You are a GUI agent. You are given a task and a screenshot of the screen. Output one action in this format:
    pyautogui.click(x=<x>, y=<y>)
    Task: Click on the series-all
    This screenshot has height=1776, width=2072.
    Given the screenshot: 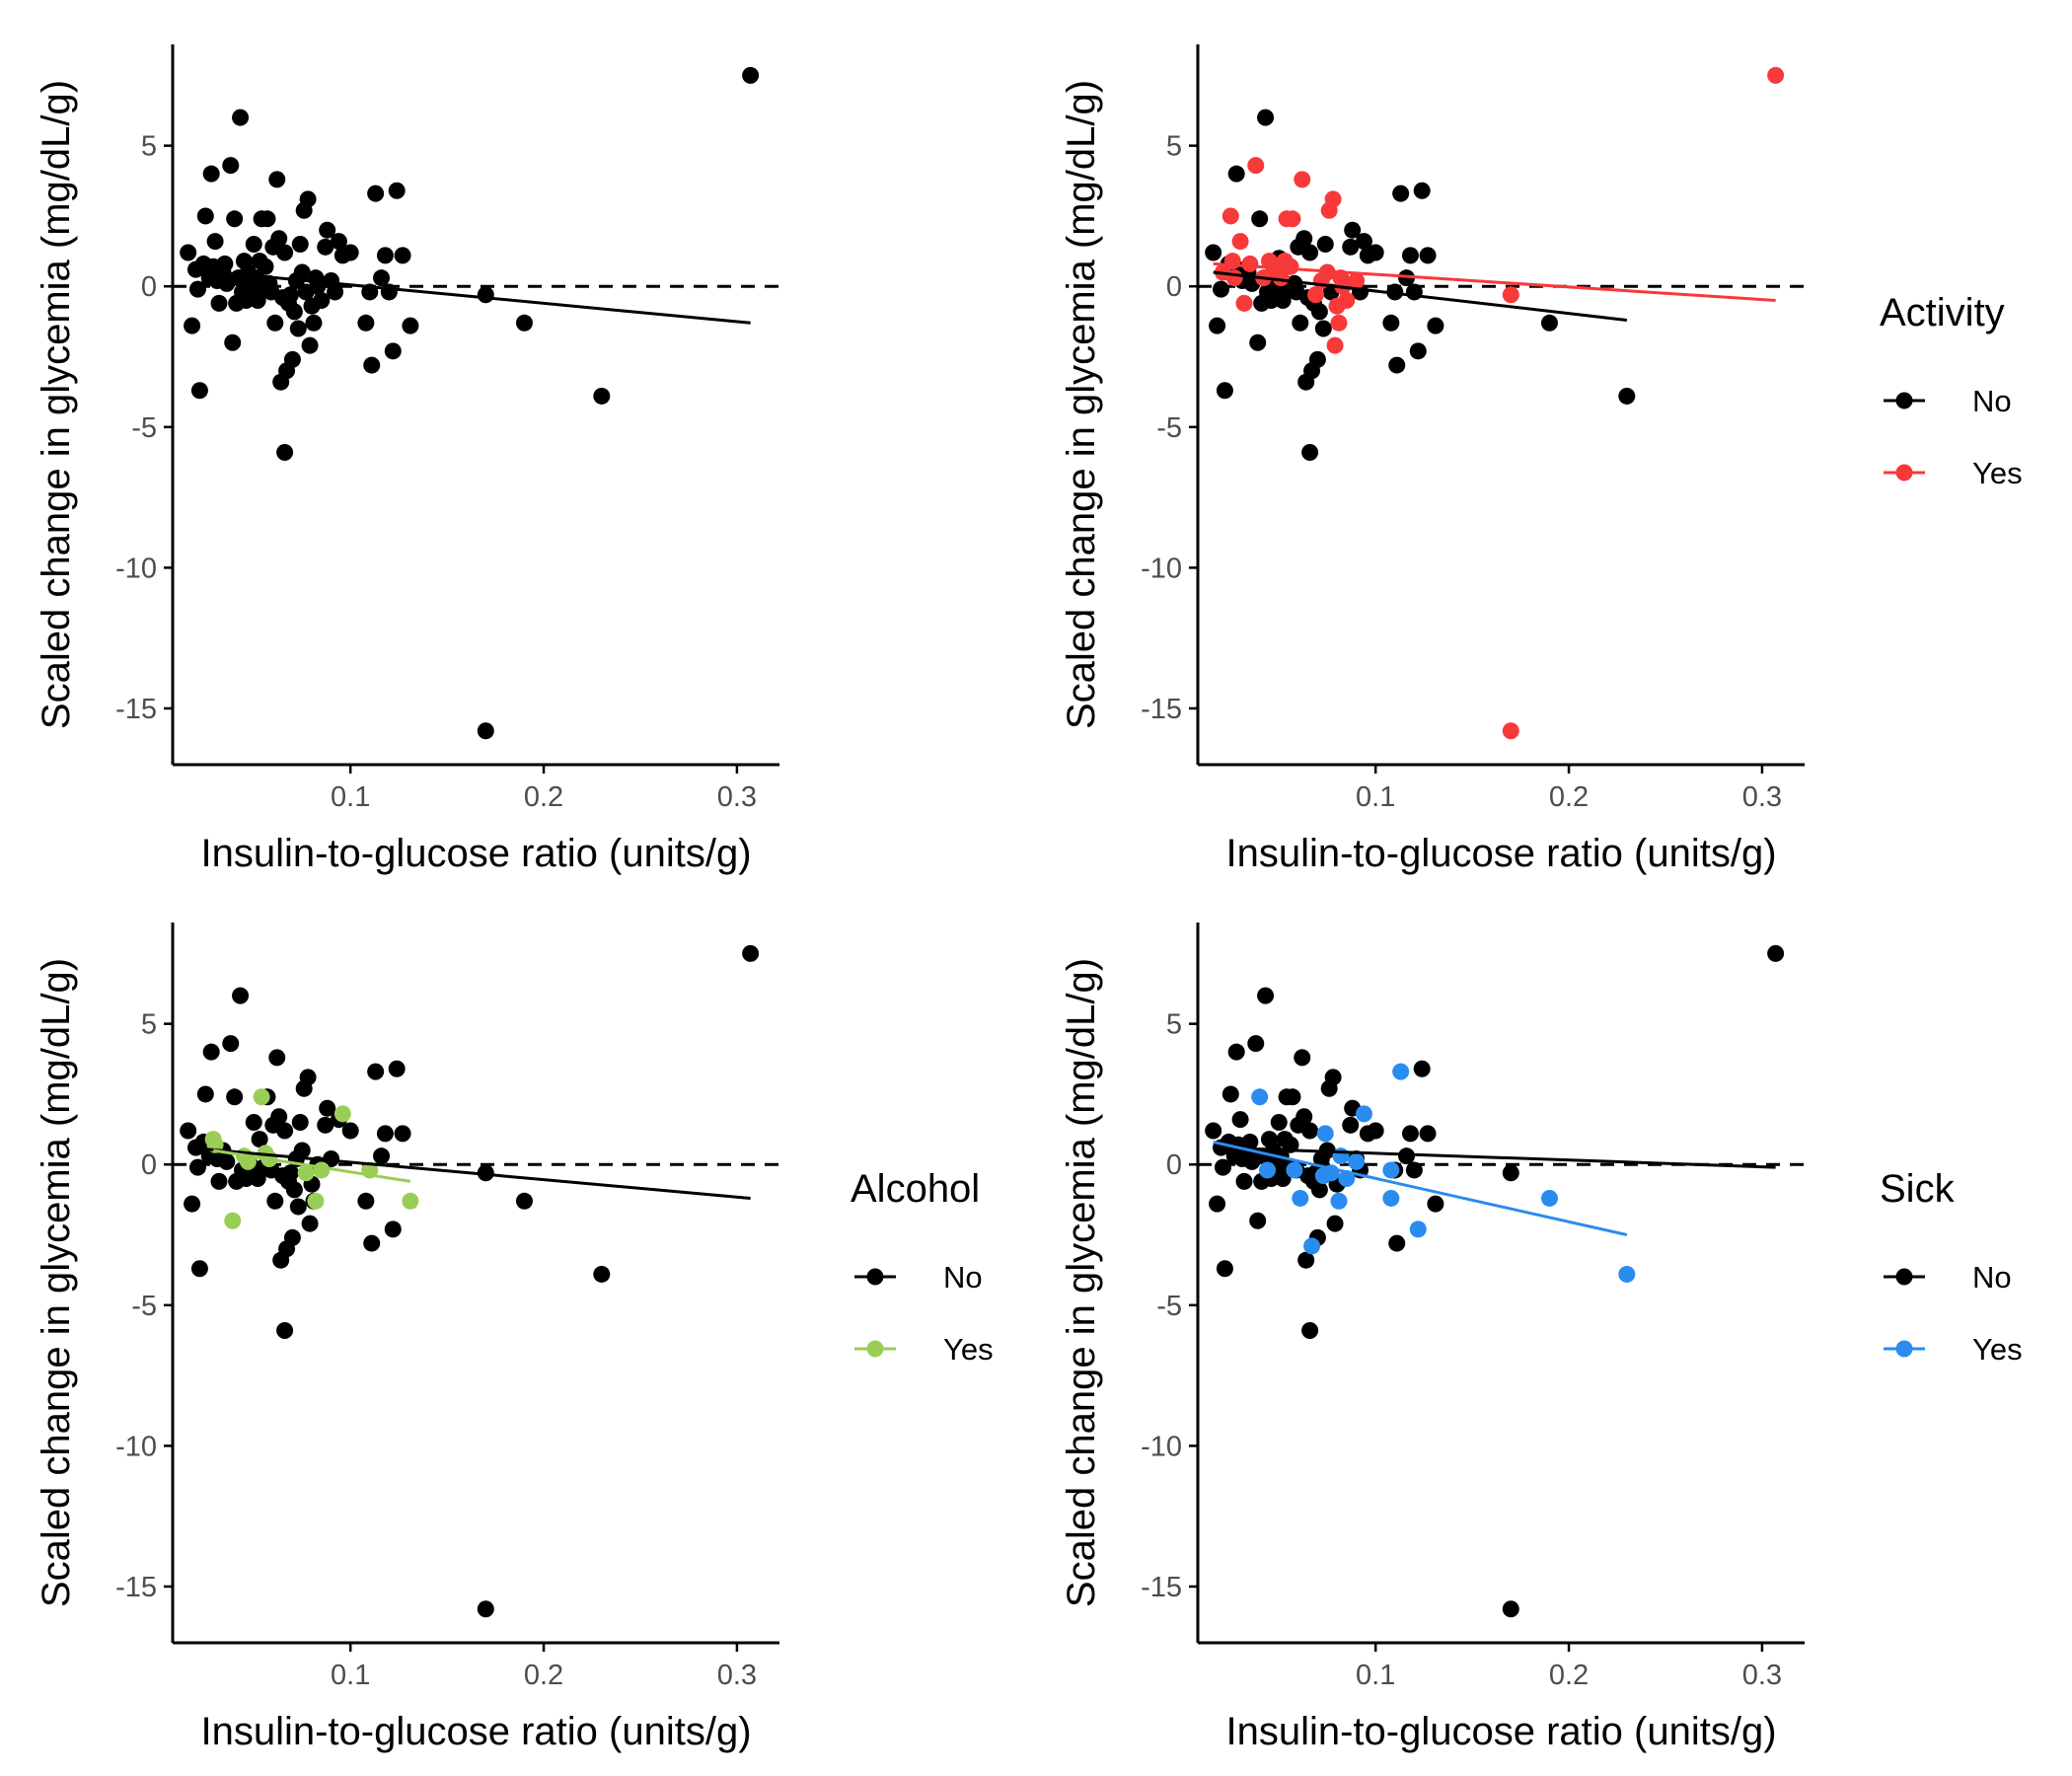 What is the action you would take?
    pyautogui.click(x=470, y=403)
    